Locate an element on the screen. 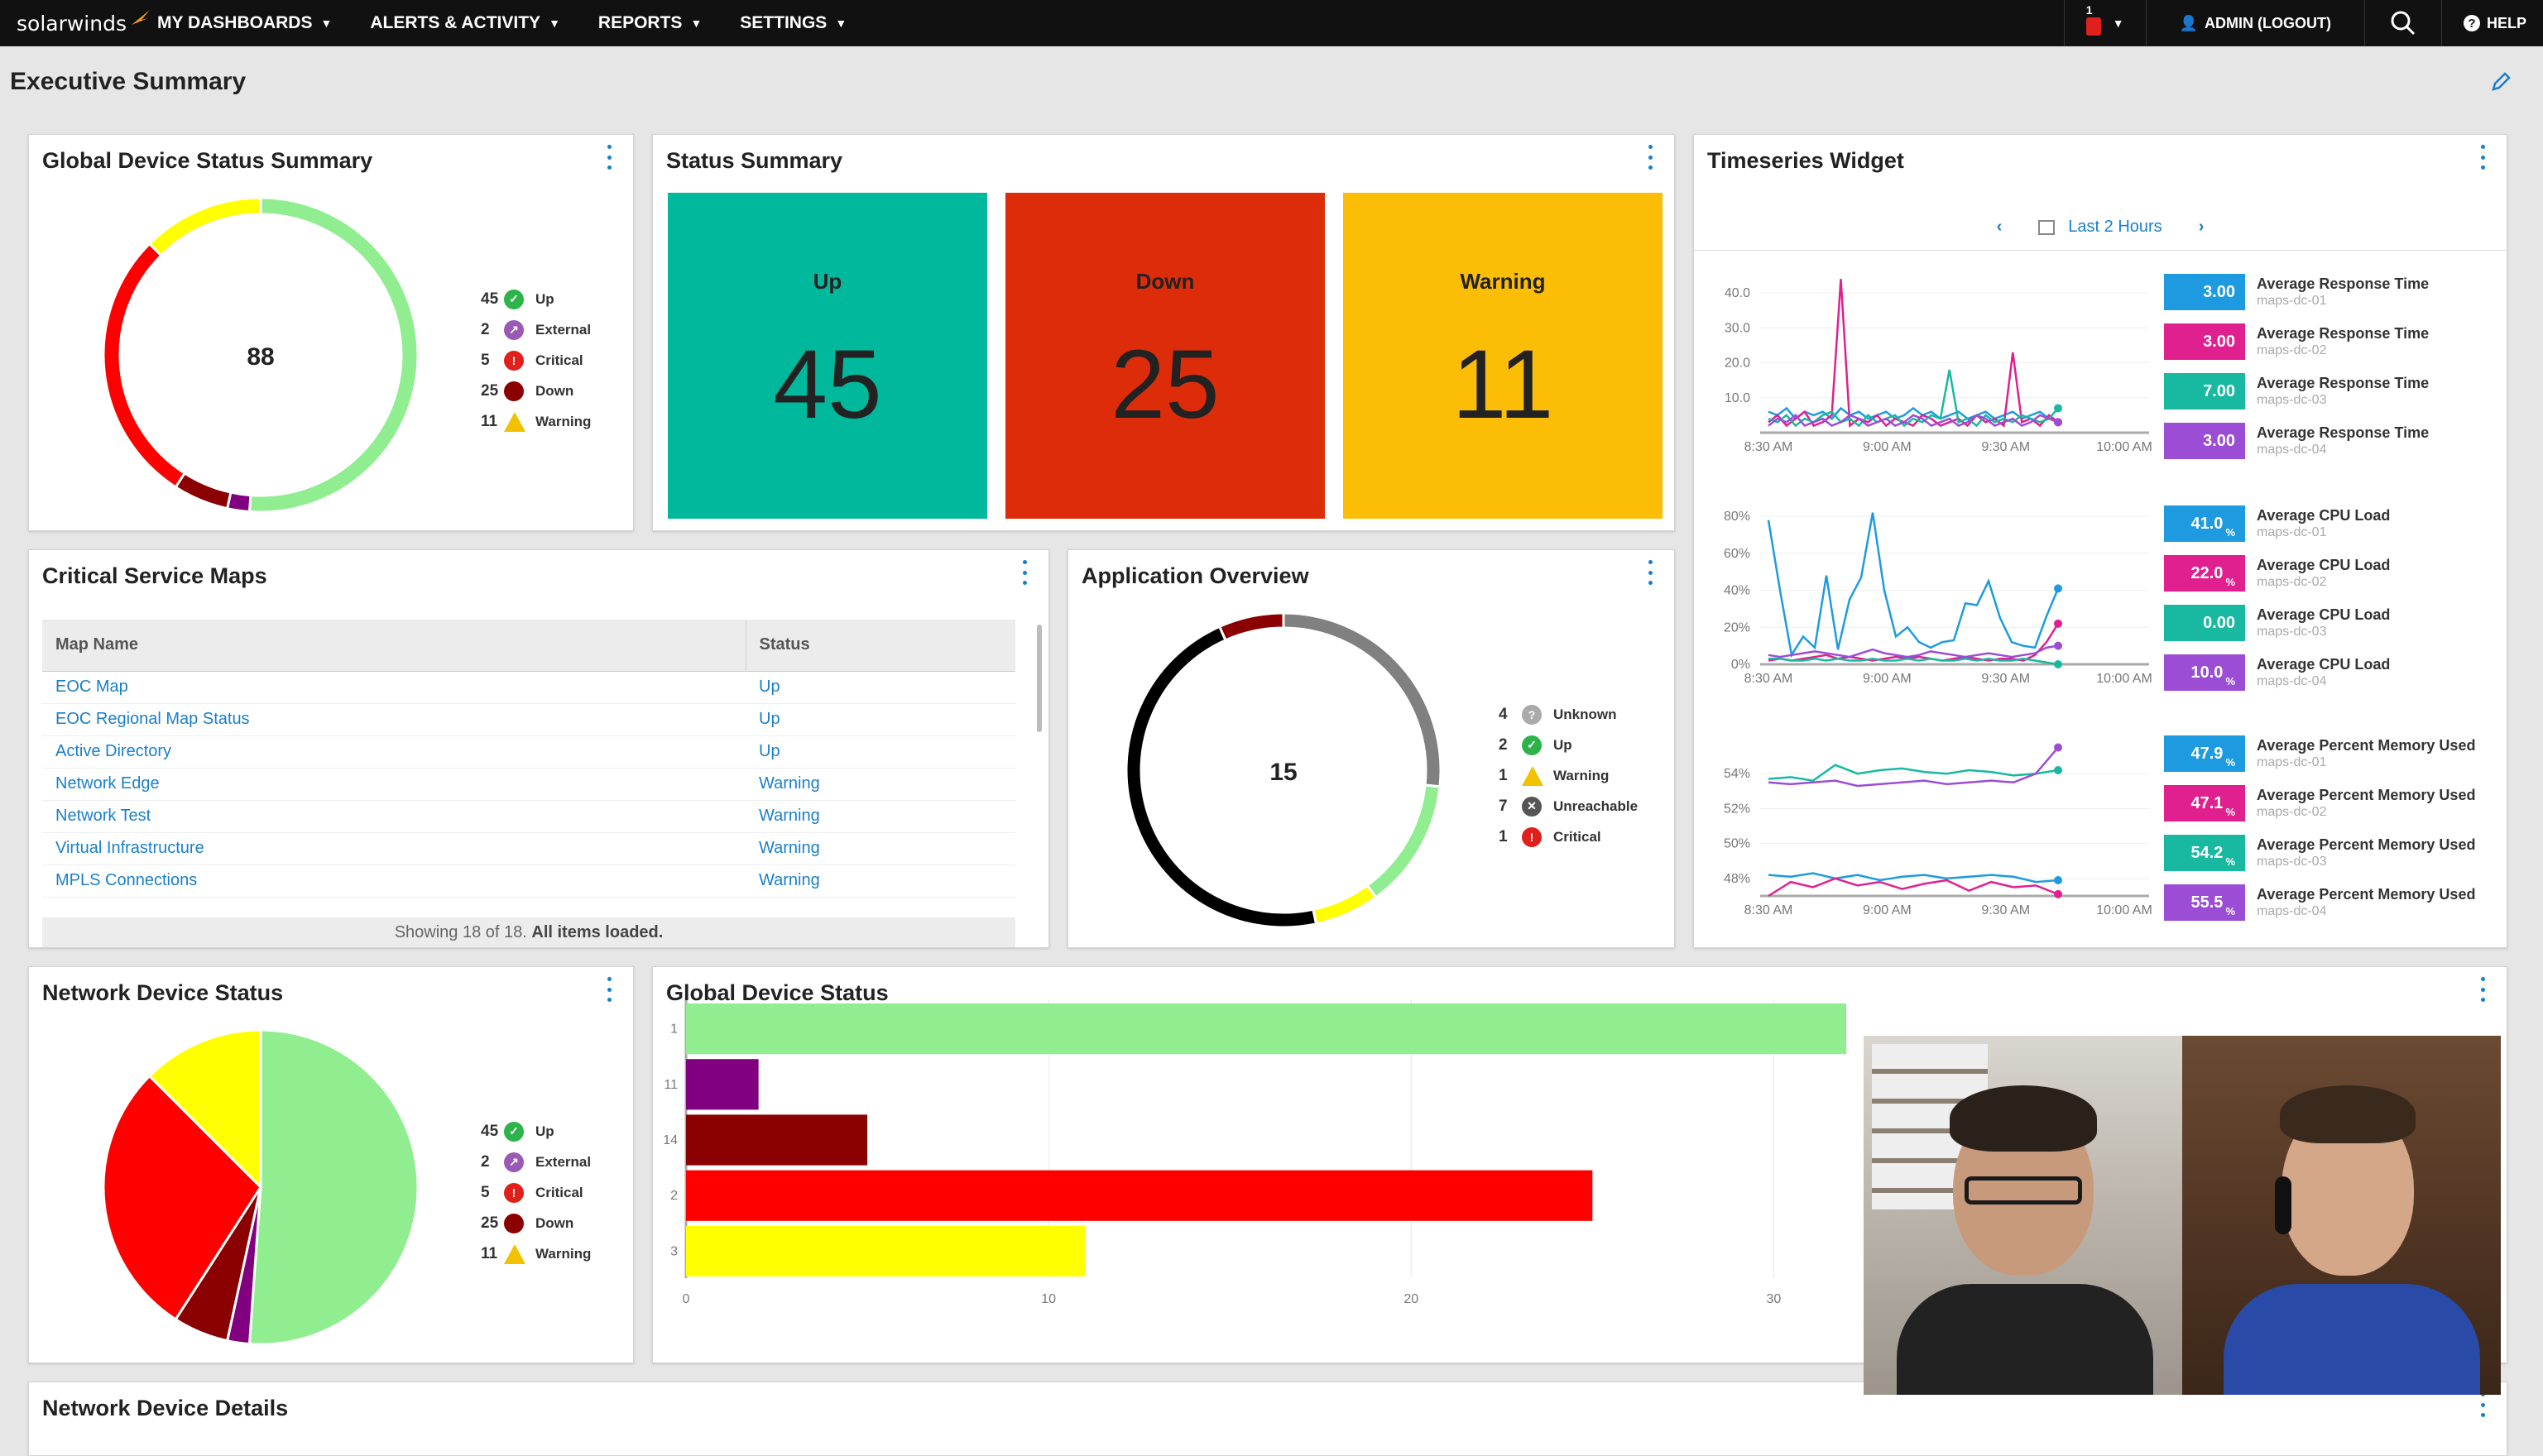 This screenshot has width=2543, height=1456. edit-pencil-icon is located at coordinates (2501, 82).